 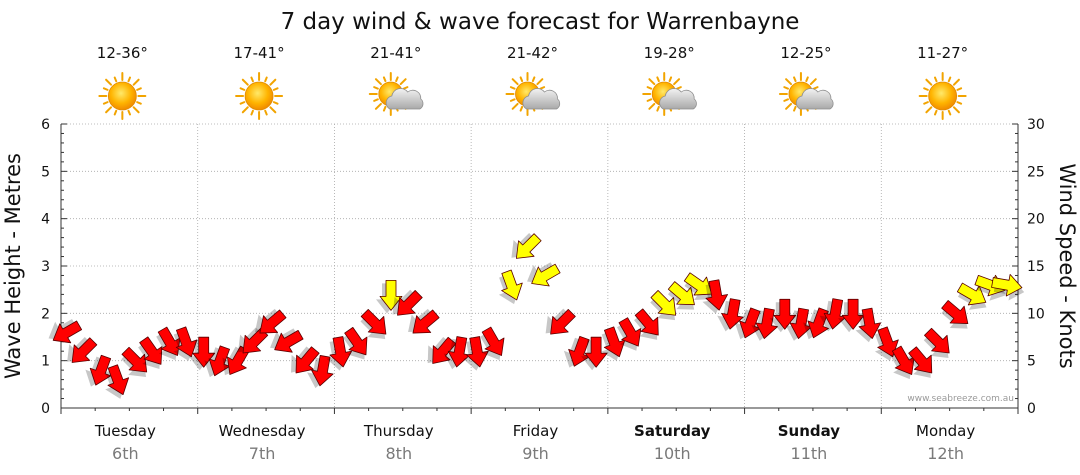 I want to click on right-tick-label: 25, so click(x=1036, y=172).